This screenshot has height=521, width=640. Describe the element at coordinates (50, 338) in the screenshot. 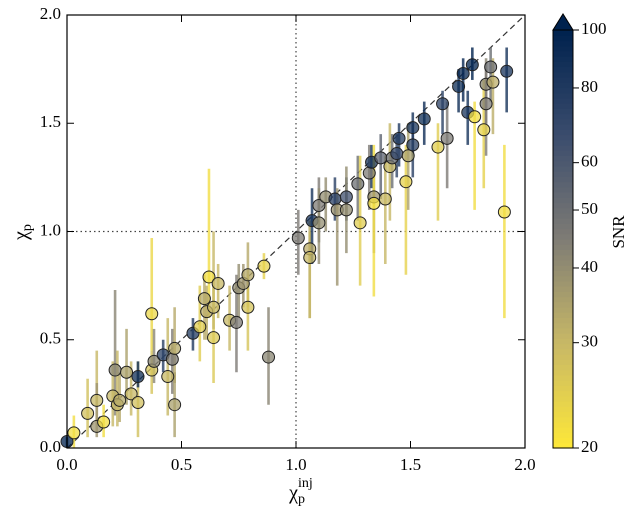

I see `y-tick-label: 0.5` at that location.